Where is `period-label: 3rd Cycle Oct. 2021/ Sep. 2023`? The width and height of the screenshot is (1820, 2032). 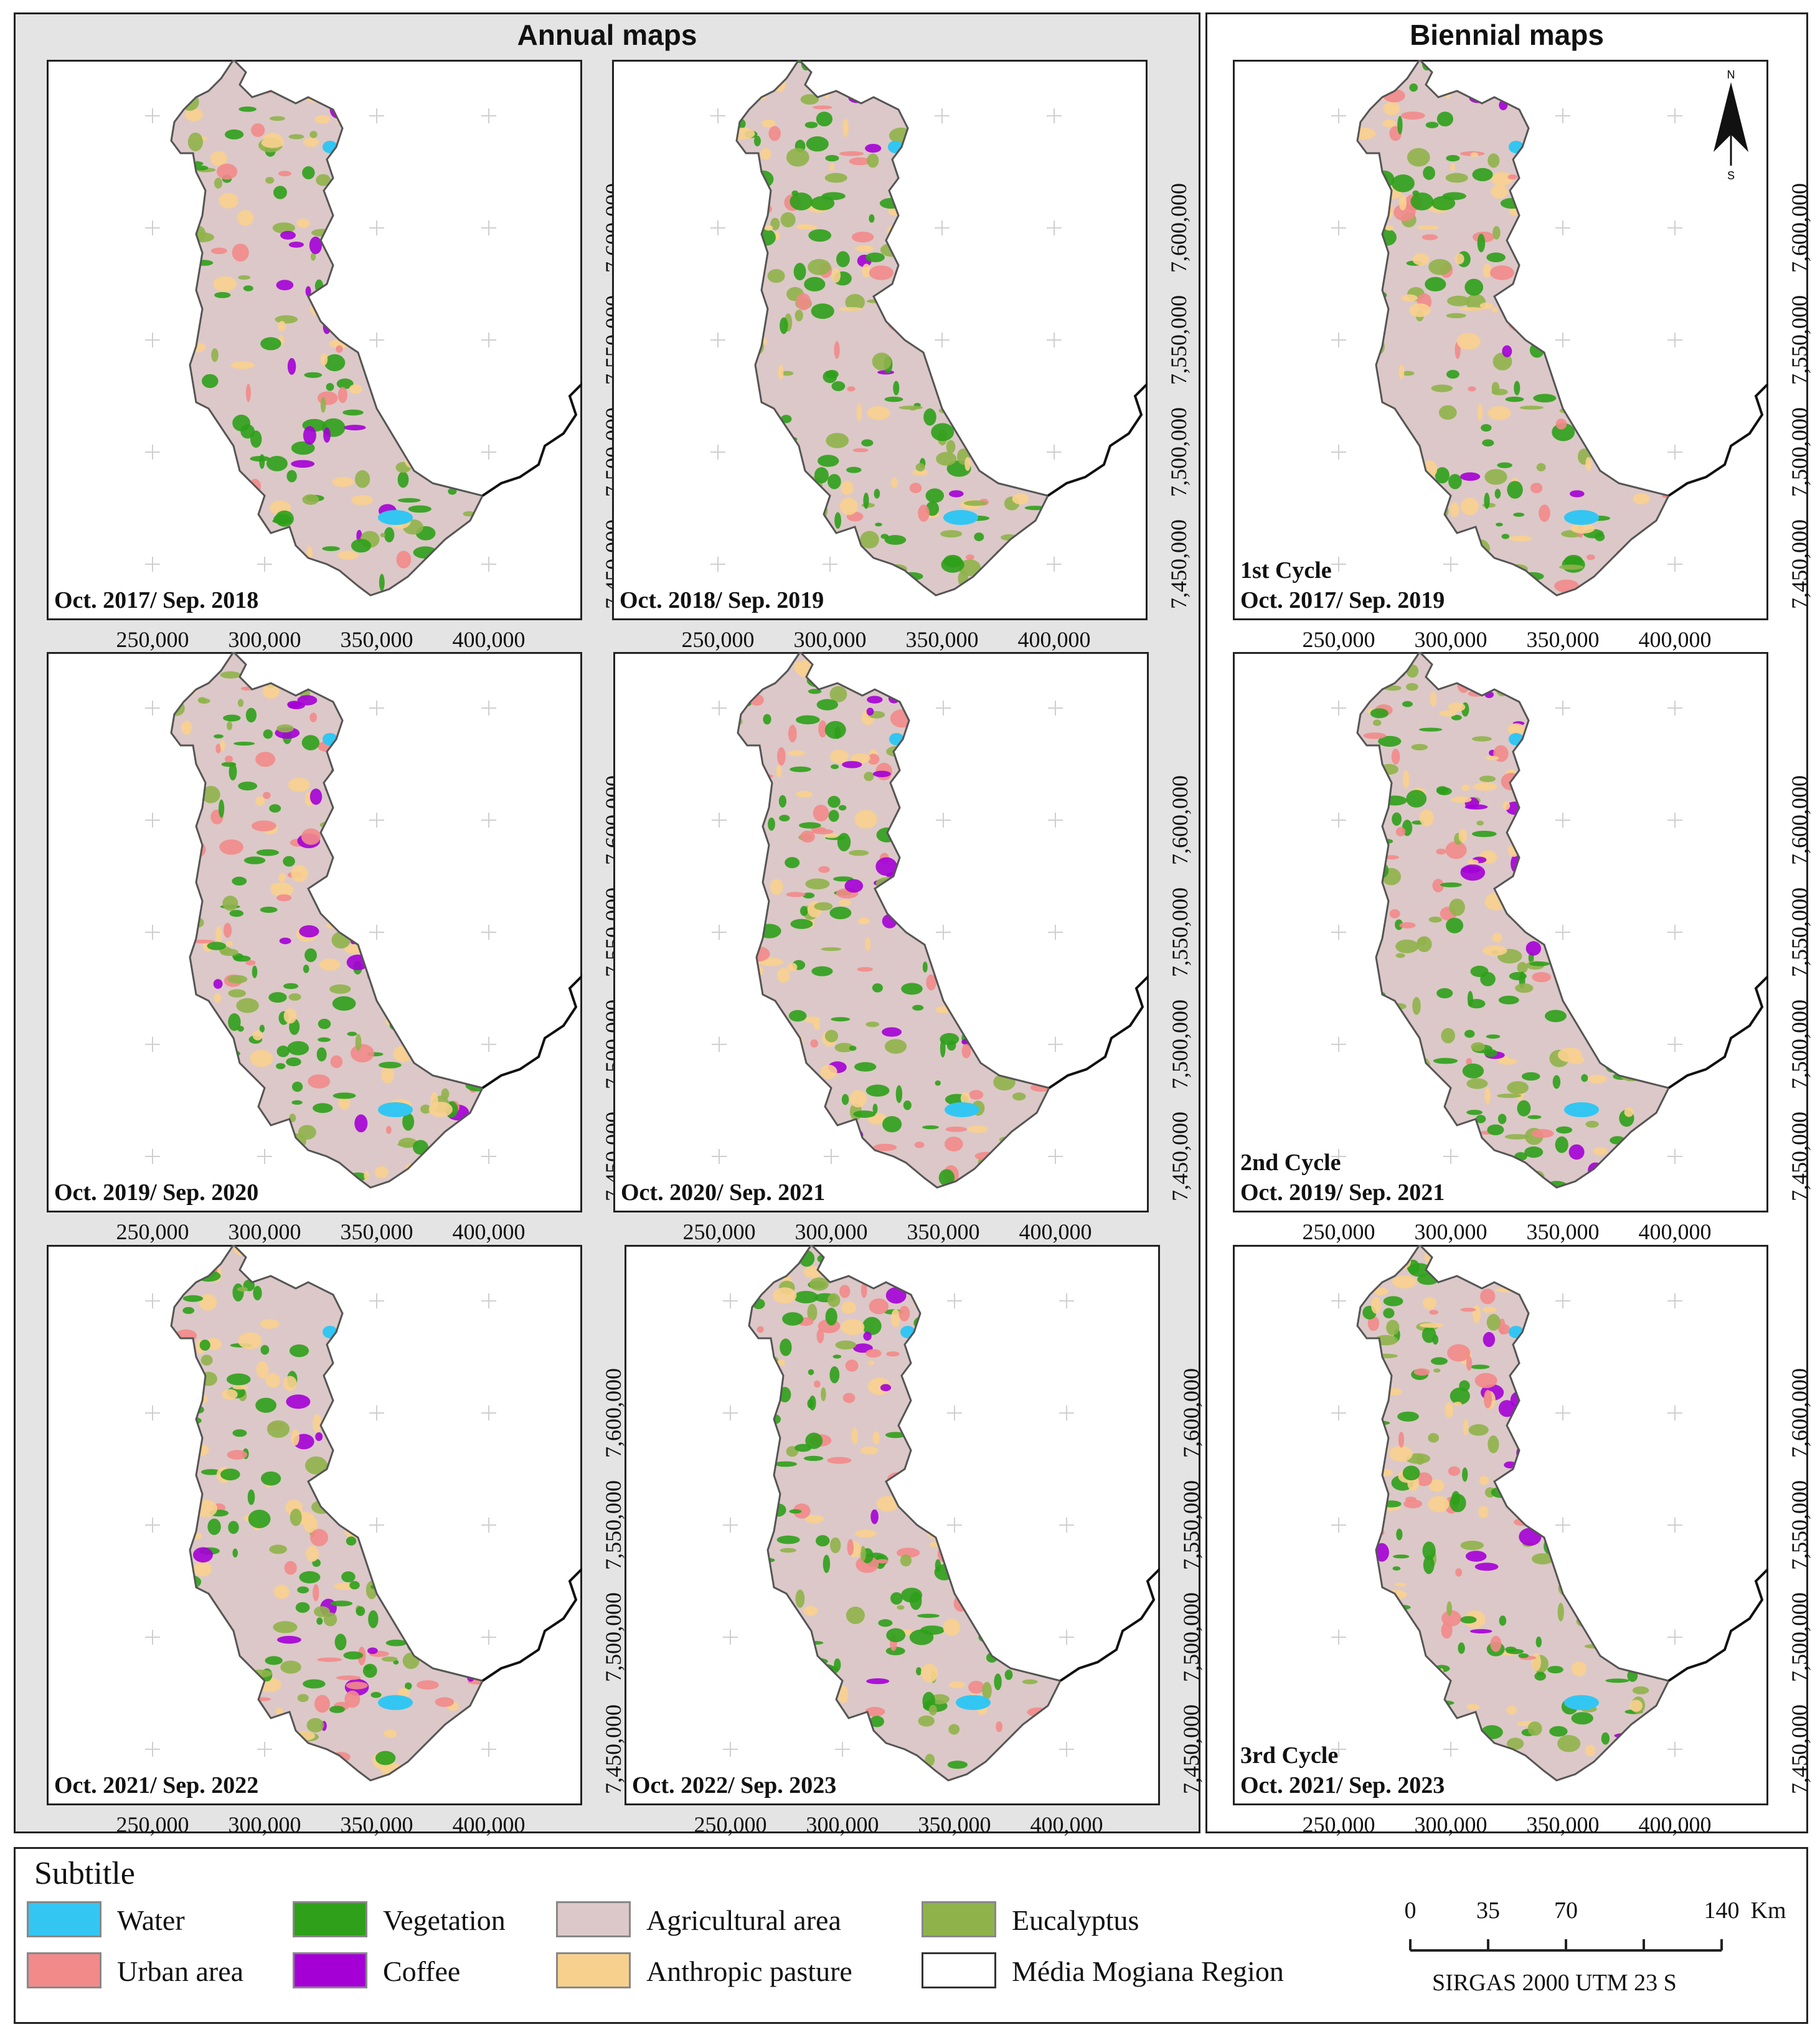
period-label: 3rd Cycle Oct. 2021/ Sep. 2023 is located at coordinates (1342, 1770).